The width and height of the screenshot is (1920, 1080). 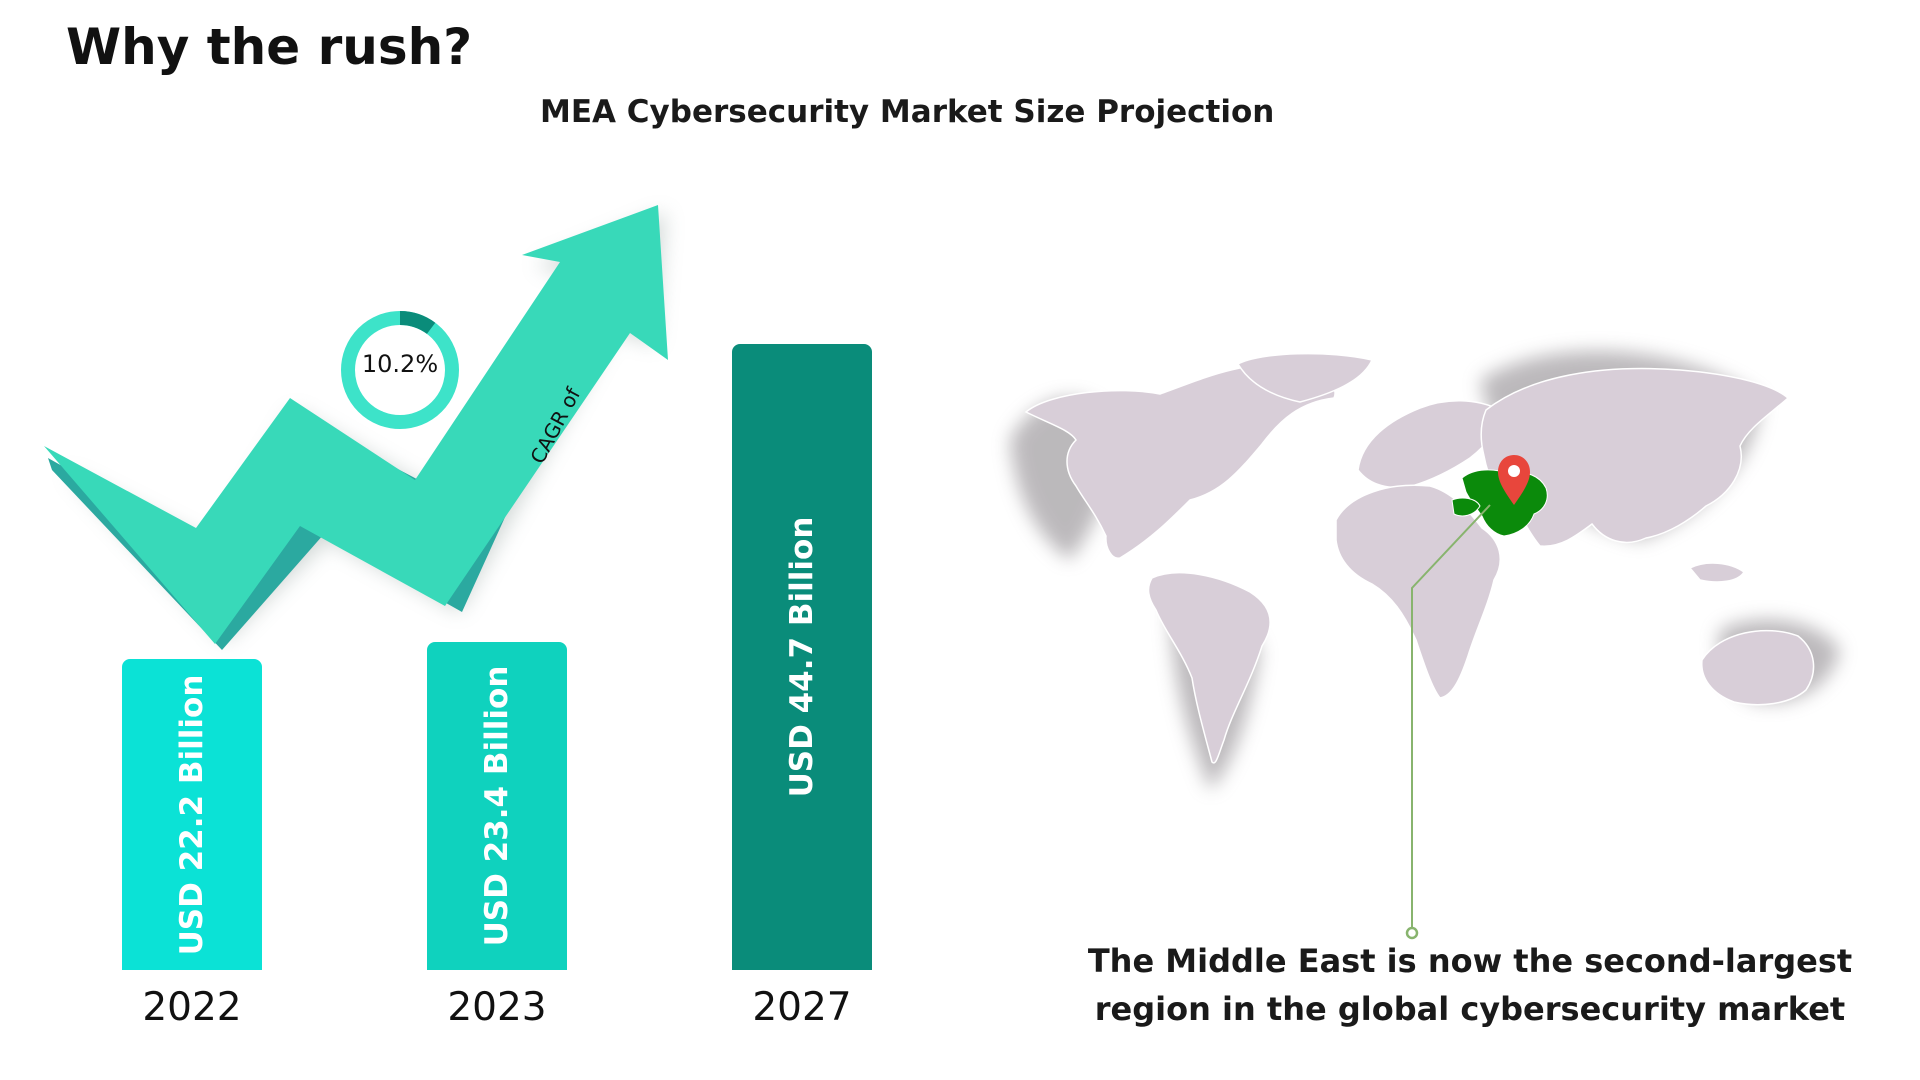 I want to click on leader-end-dot, so click(x=1412, y=933).